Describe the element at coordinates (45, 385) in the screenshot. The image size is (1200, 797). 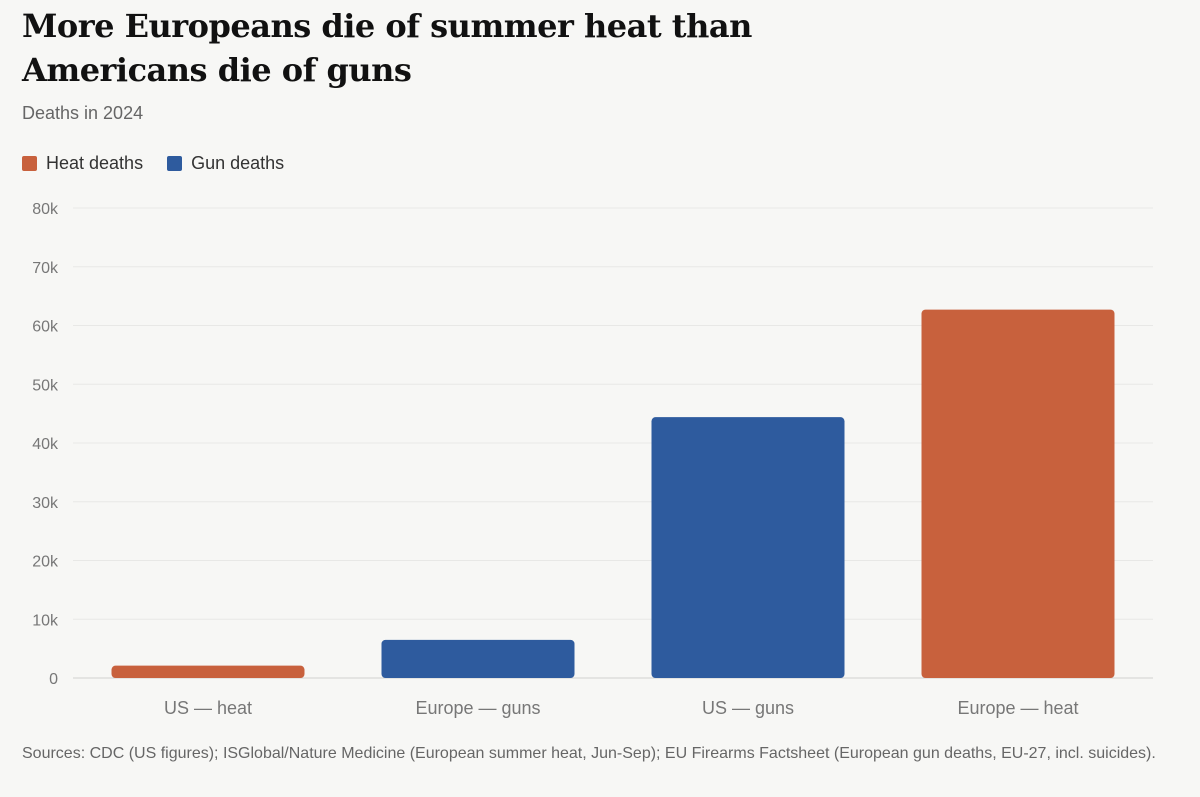
I see `y-tick-label: 50k` at that location.